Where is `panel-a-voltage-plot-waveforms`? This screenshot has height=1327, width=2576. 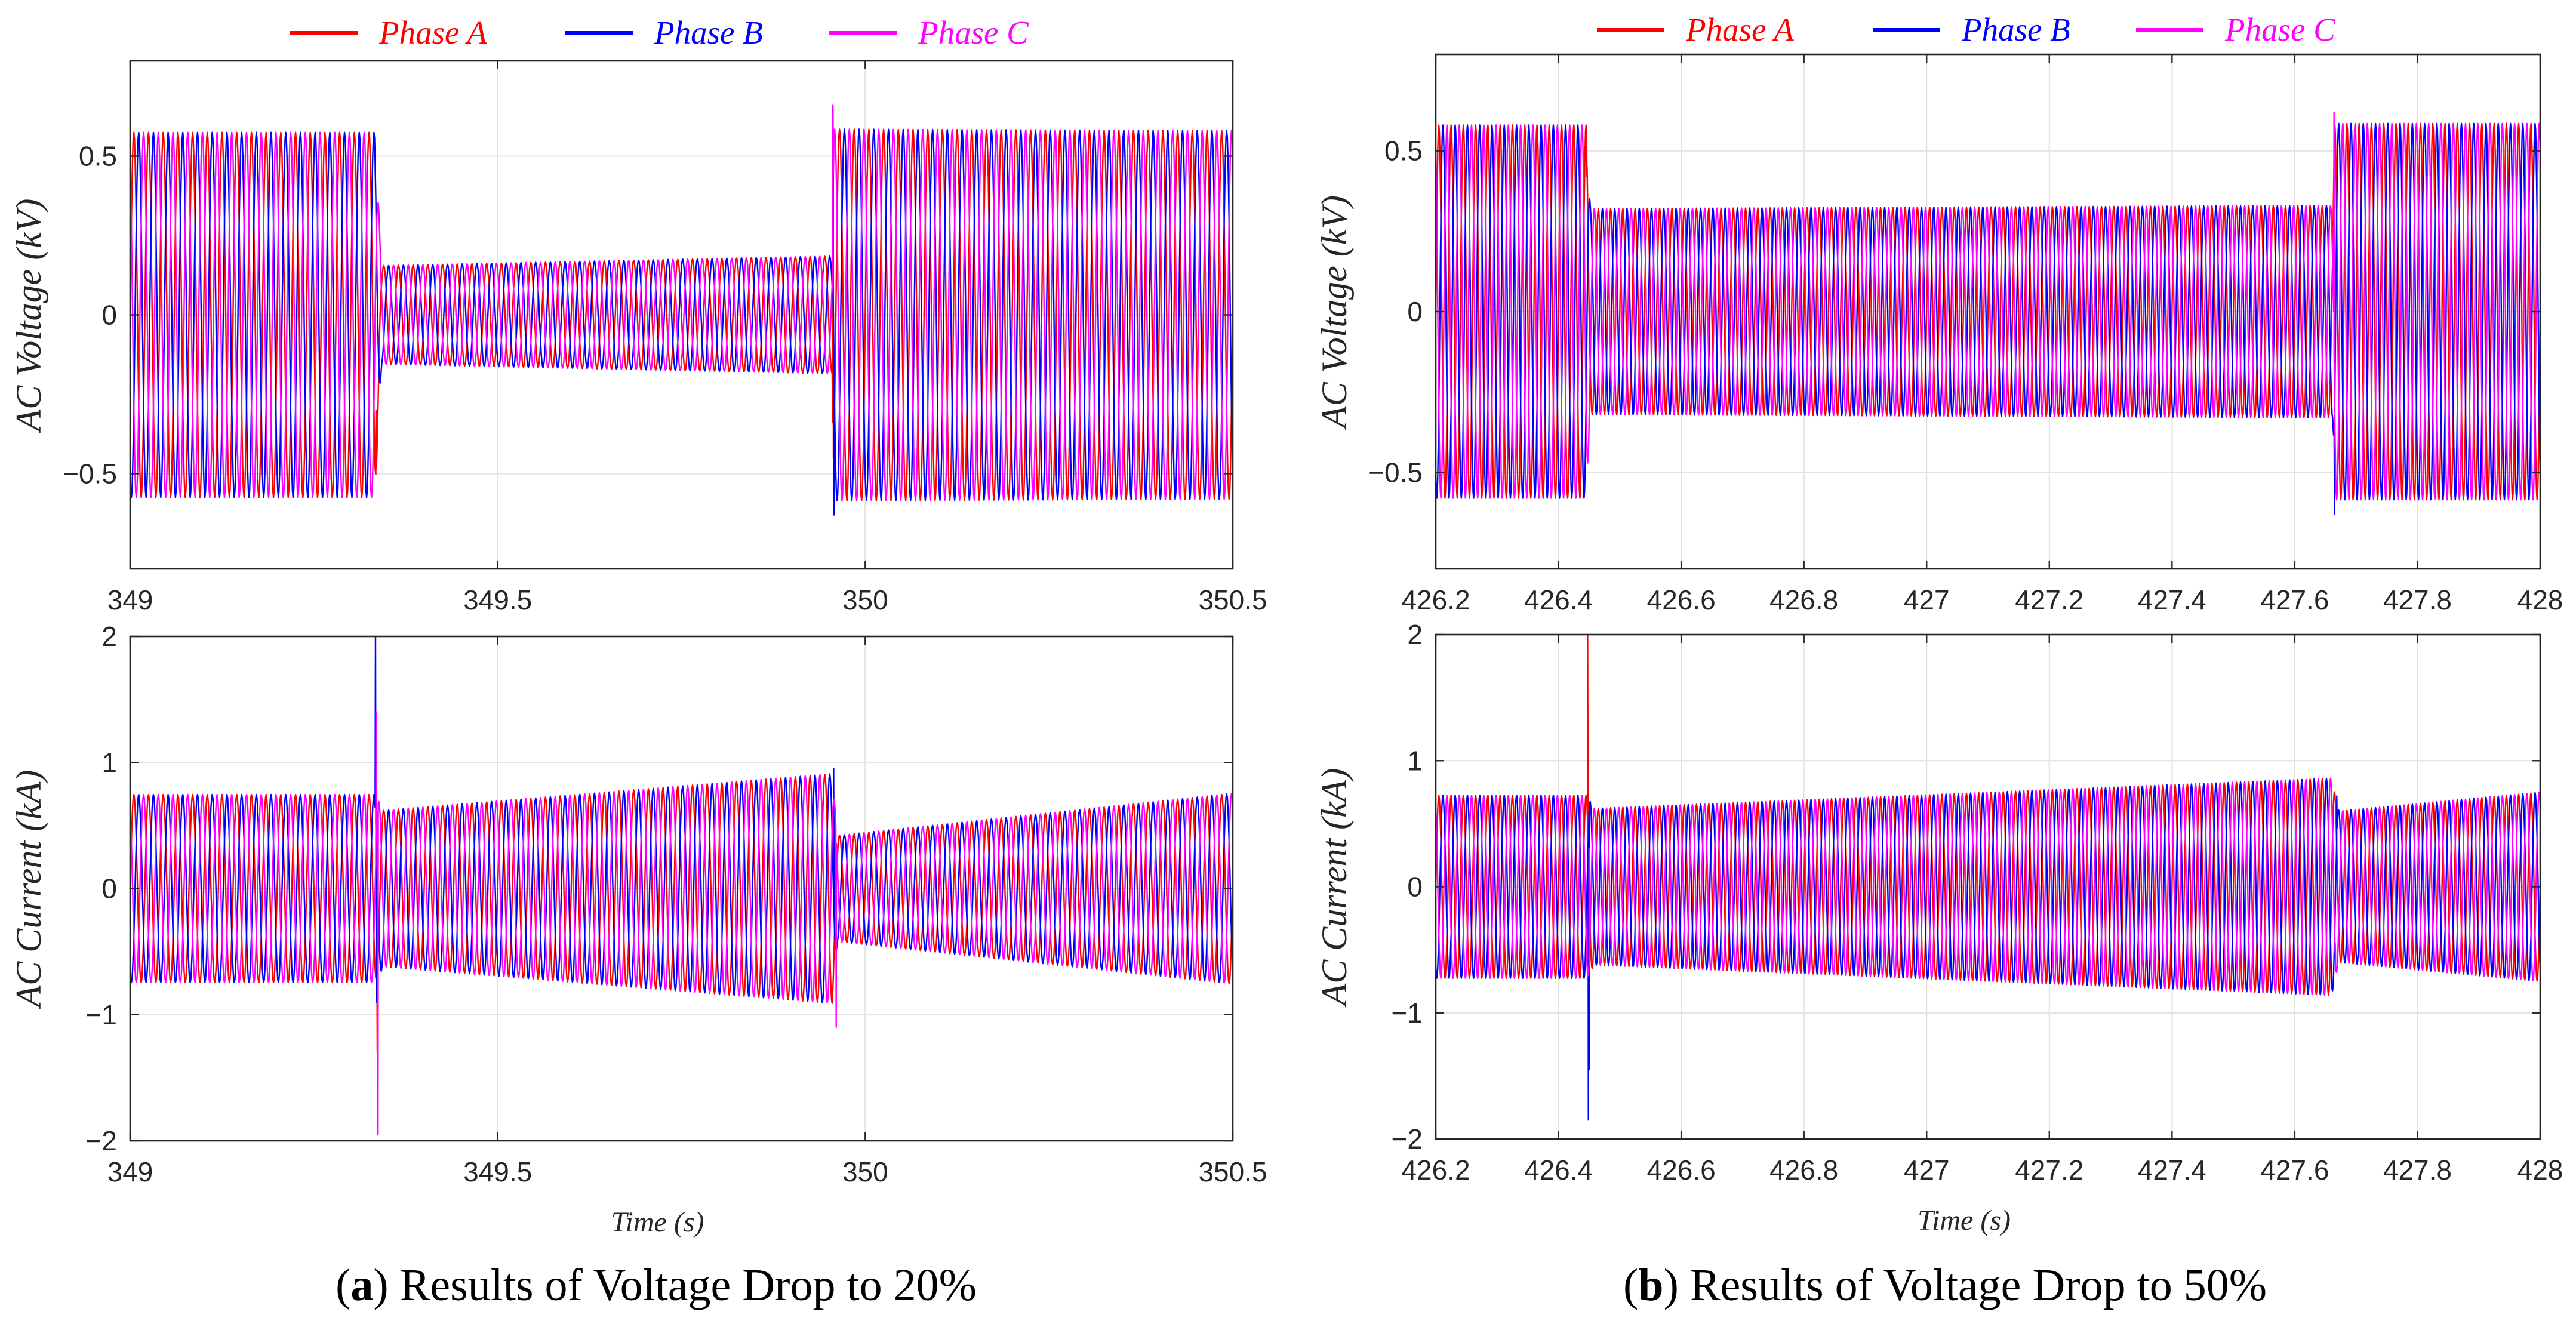 panel-a-voltage-plot-waveforms is located at coordinates (681, 310).